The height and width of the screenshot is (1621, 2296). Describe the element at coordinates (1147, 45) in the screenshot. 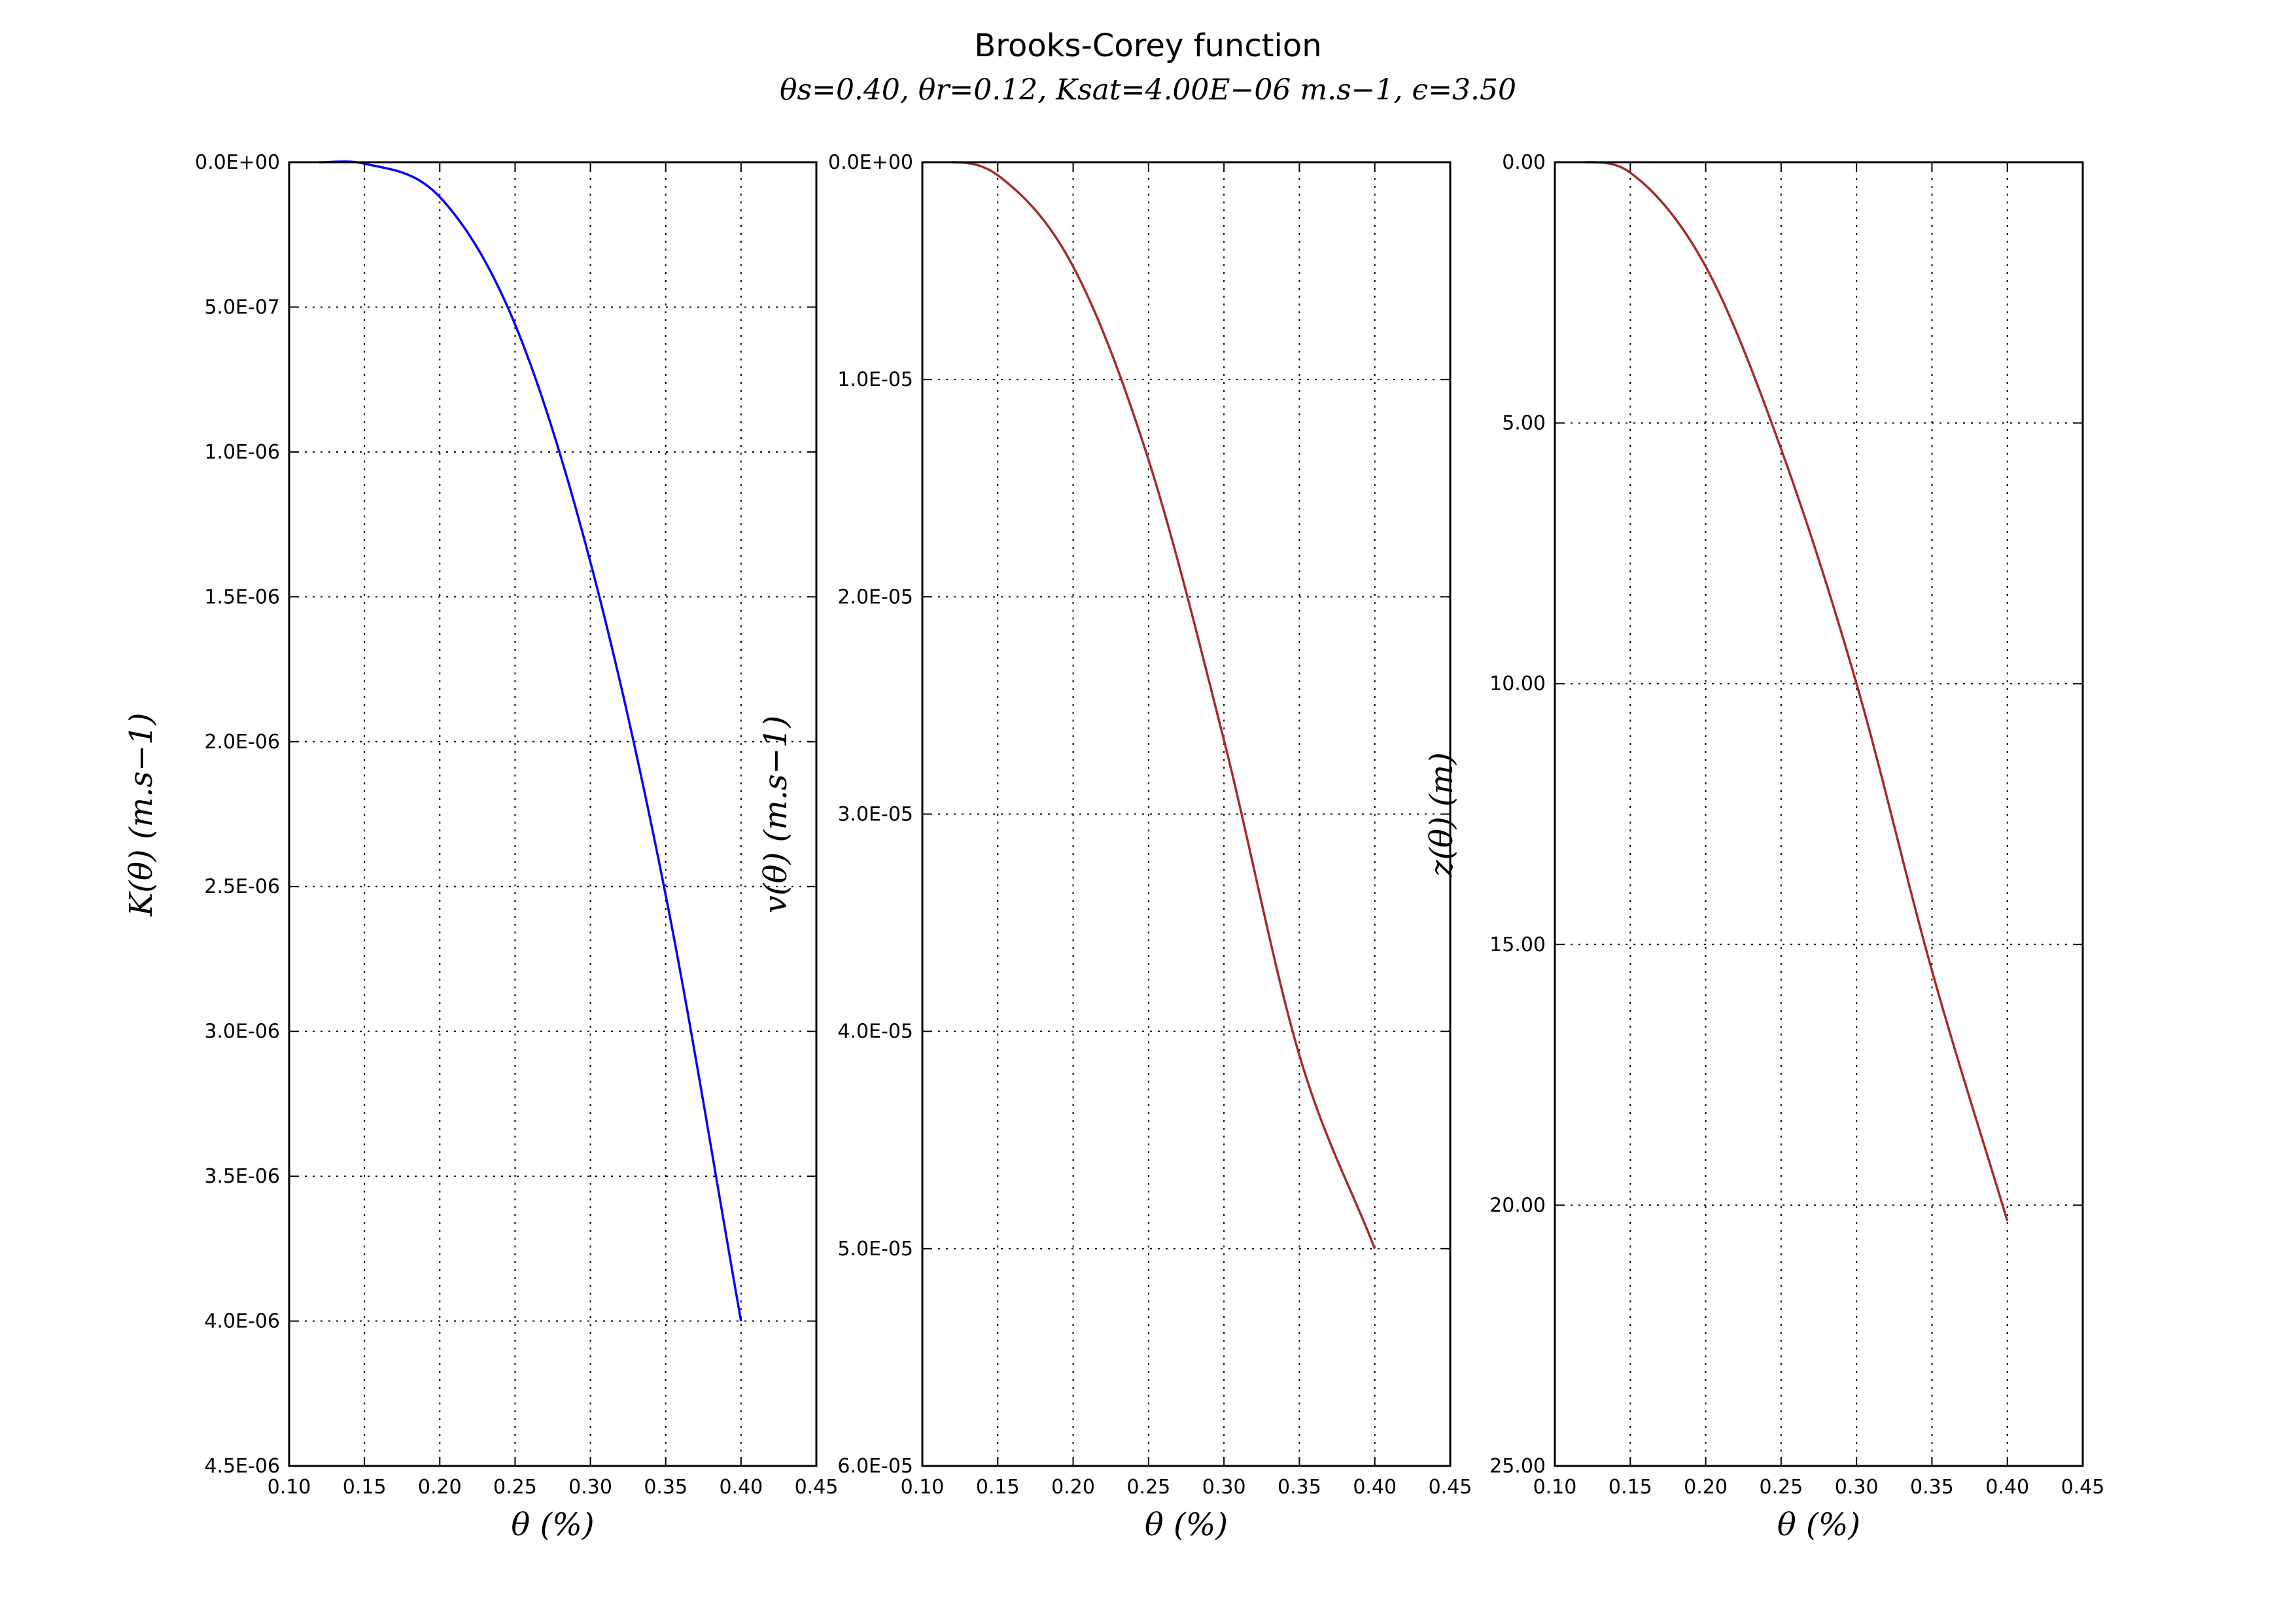

I see `figure-title: Brooks-Corey function` at that location.